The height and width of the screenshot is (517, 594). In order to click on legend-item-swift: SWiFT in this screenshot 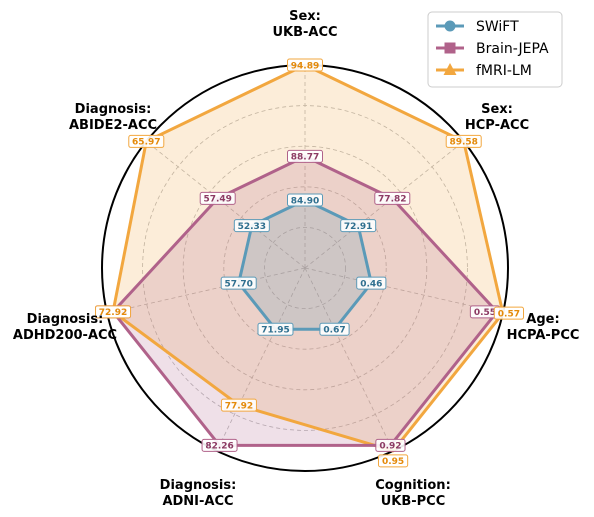, I will do `click(477, 27)`.